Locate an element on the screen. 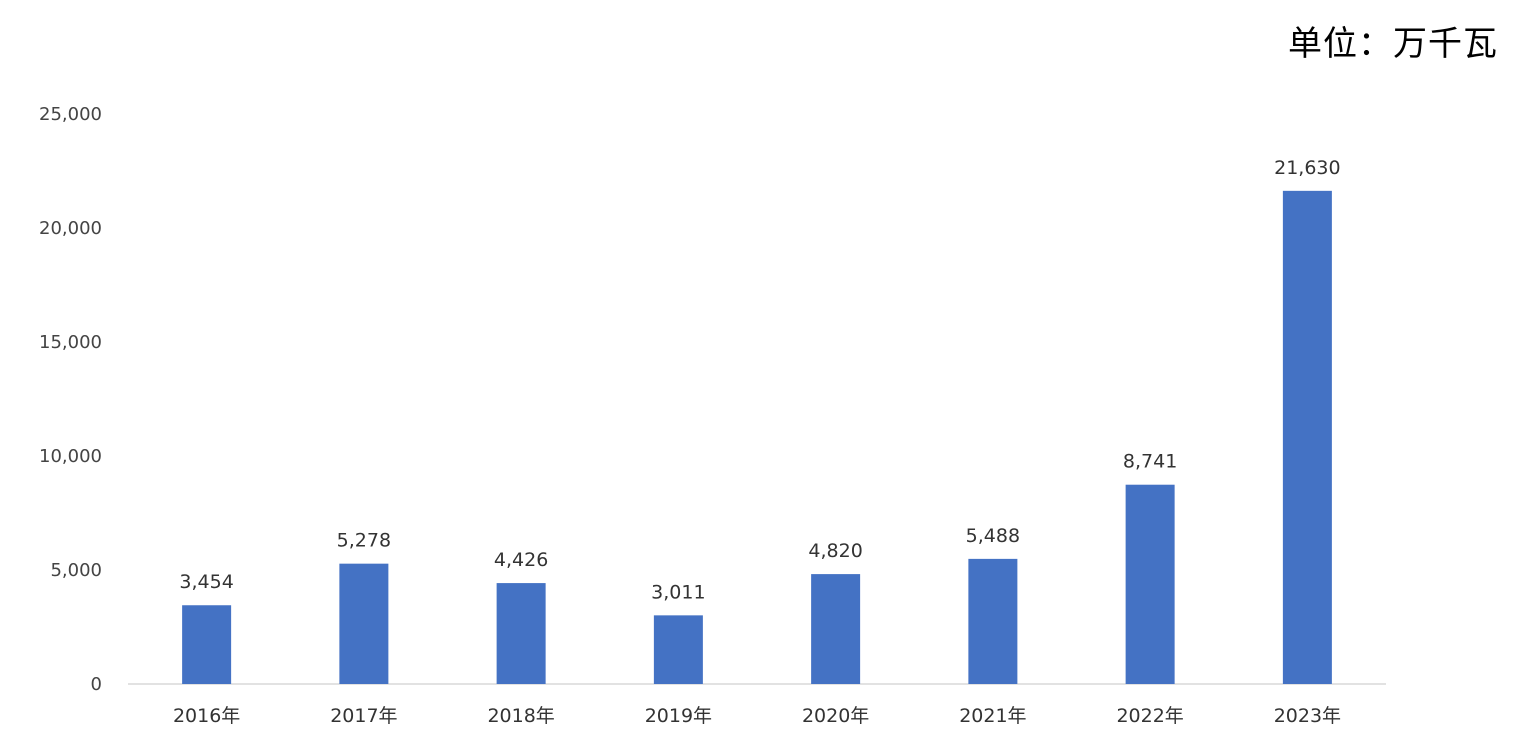 Image resolution: width=1516 pixels, height=742 pixels. data-label: 3,454 is located at coordinates (206, 582).